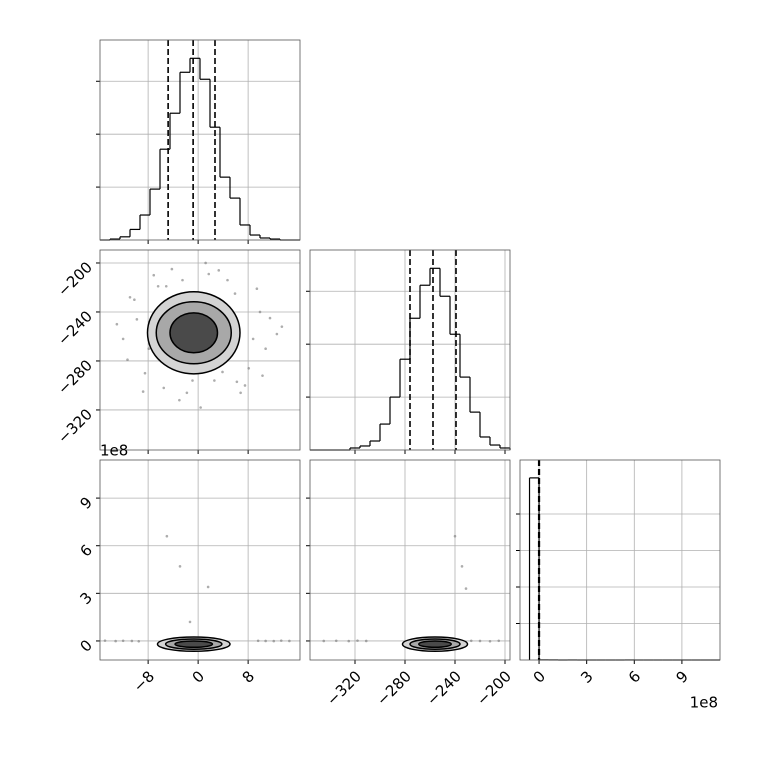  Describe the element at coordinates (144, 681) in the screenshot. I see `x-tick-label: −8` at that location.